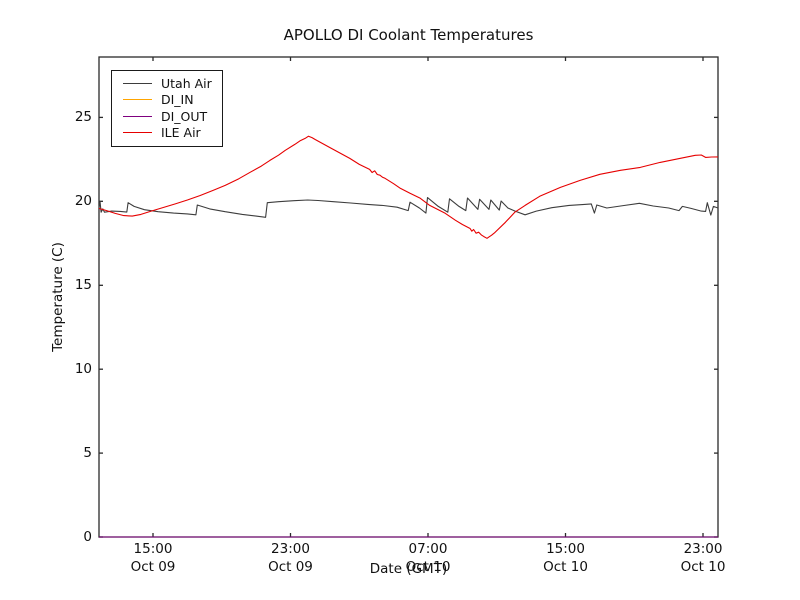 This screenshot has width=800, height=600. I want to click on x-tick-label: 15:00 Oct 09, so click(153, 558).